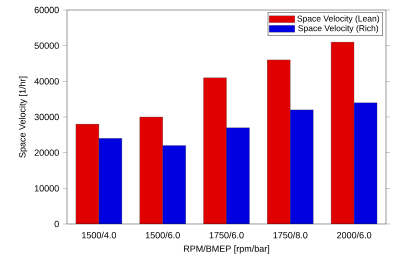  What do you see at coordinates (227, 235) in the screenshot?
I see `x-tick-label: 1750/6.0` at bounding box center [227, 235].